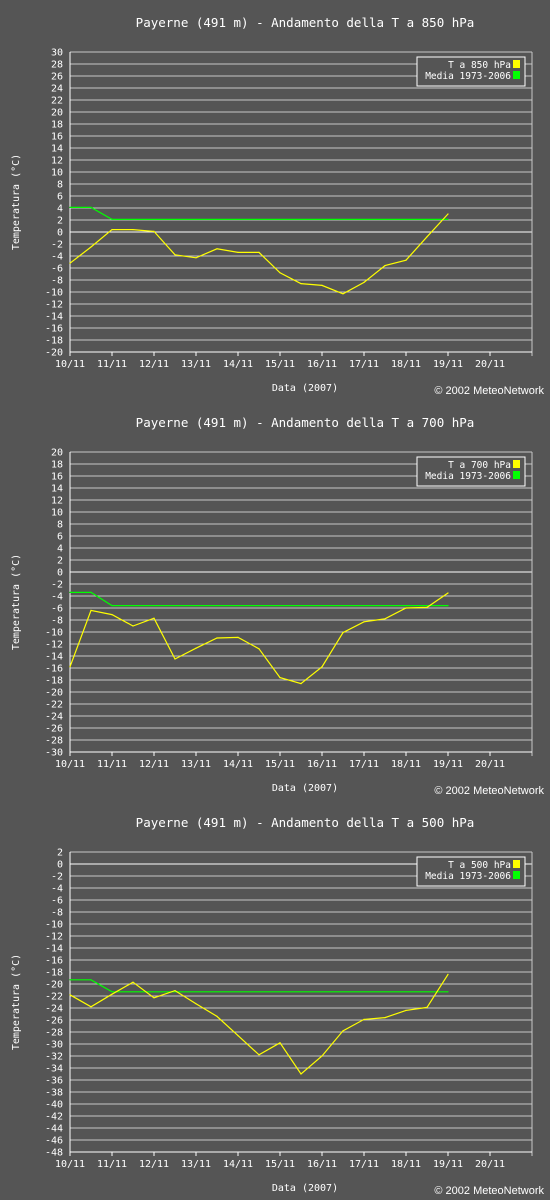 The width and height of the screenshot is (550, 1200). What do you see at coordinates (60, 209) in the screenshot?
I see `y-tick-label: 4` at bounding box center [60, 209].